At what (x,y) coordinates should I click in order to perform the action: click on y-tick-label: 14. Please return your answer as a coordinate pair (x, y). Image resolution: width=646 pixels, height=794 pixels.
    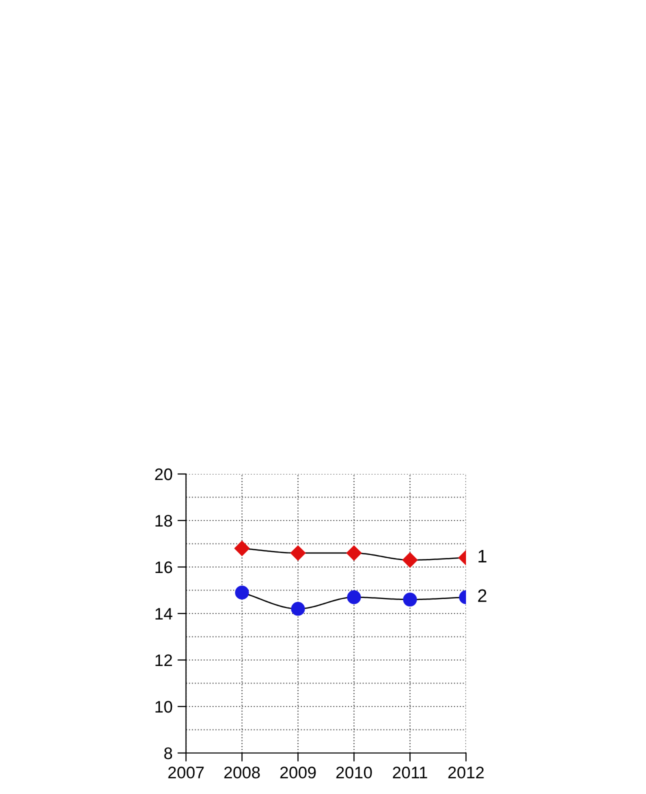
    Looking at the image, I should click on (164, 614).